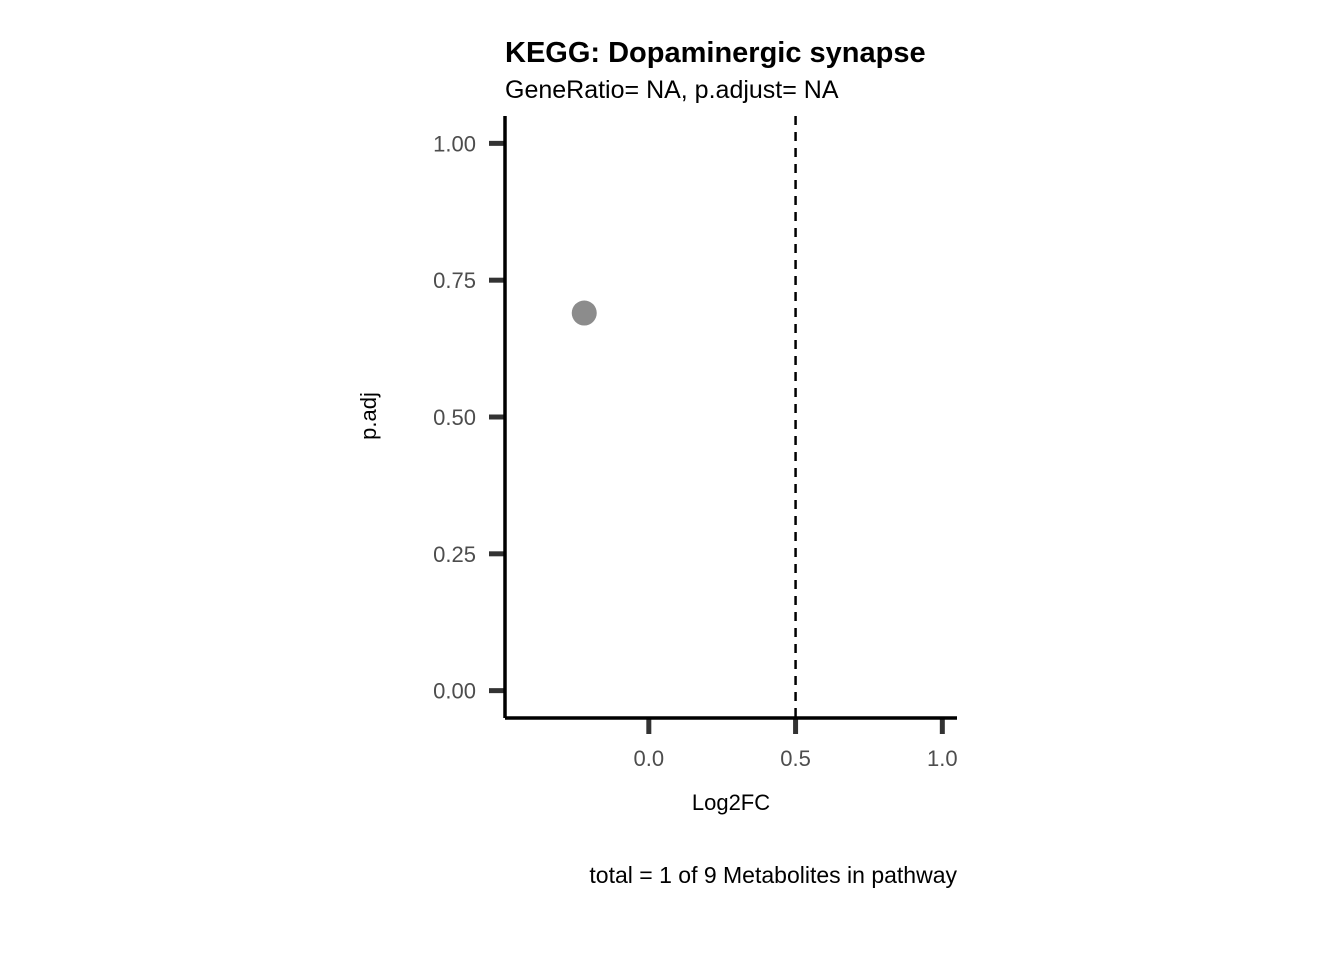 The height and width of the screenshot is (965, 1344). I want to click on y-tick-label: 0.25, so click(454, 554).